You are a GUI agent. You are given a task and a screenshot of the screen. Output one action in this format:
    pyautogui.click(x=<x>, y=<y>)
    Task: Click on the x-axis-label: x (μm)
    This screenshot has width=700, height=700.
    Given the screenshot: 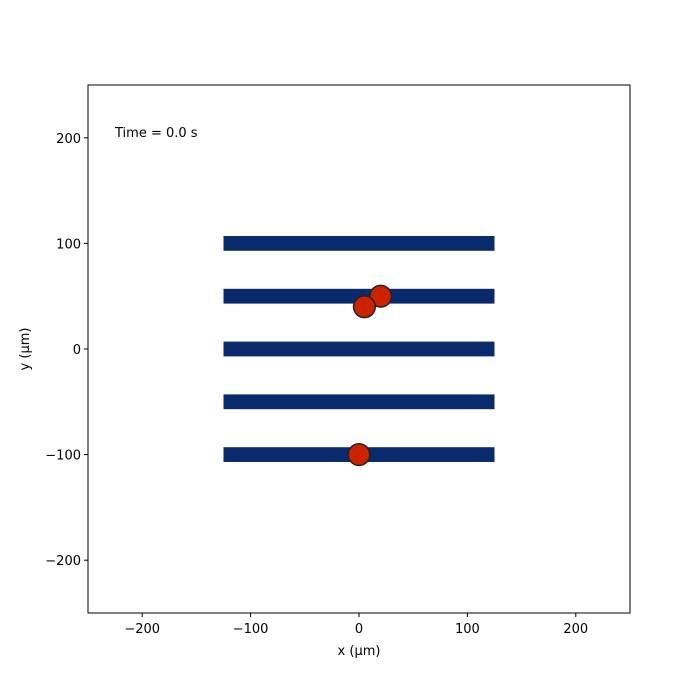 What is the action you would take?
    pyautogui.click(x=359, y=651)
    